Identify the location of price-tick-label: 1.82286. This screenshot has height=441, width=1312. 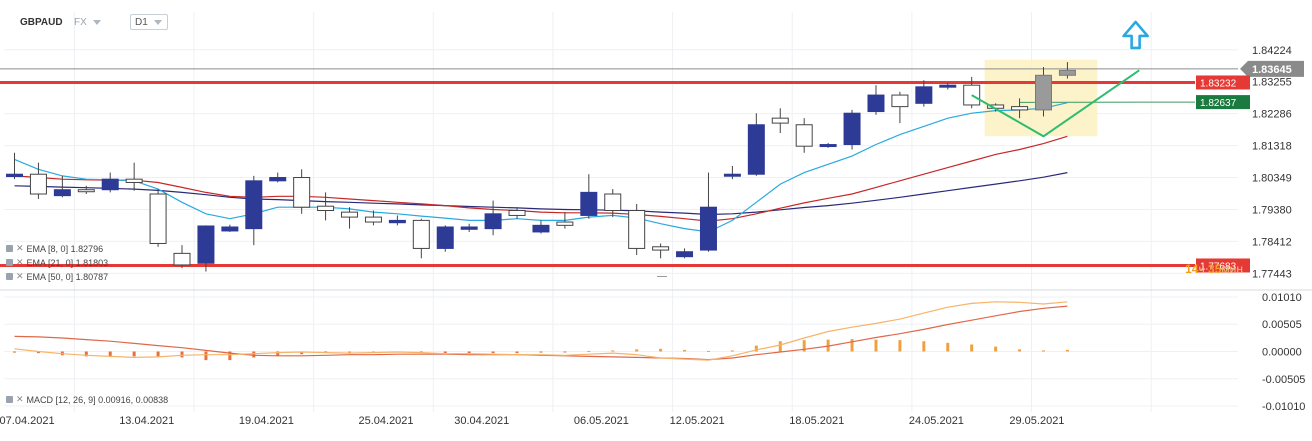
(1272, 115).